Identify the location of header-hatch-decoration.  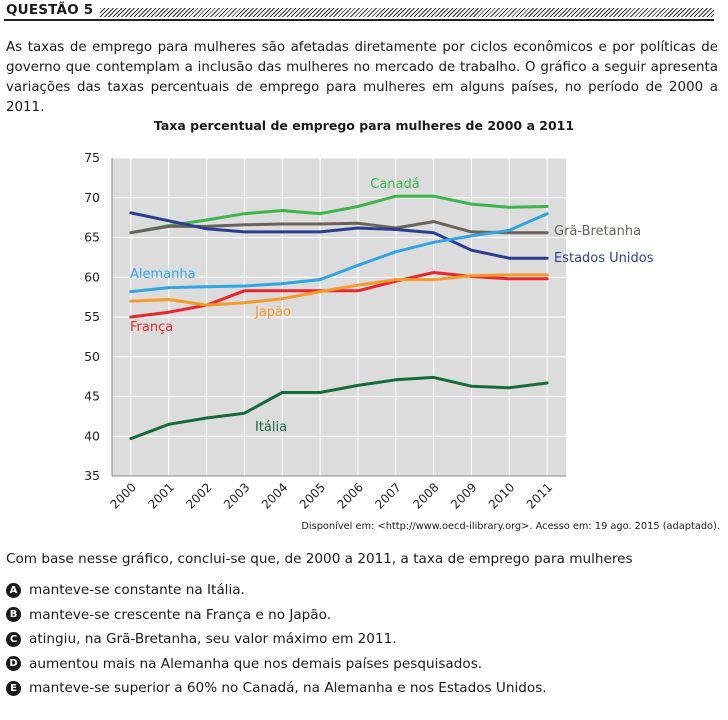
(407, 12).